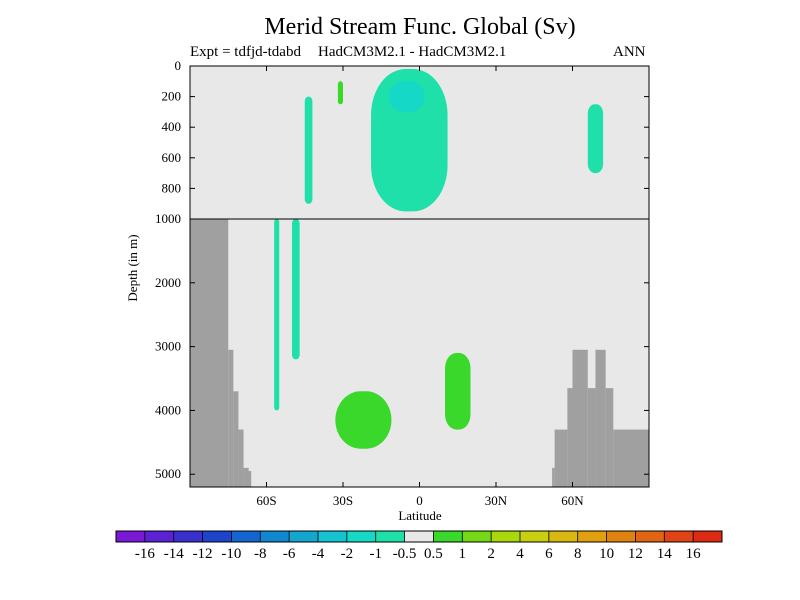  Describe the element at coordinates (178, 65) in the screenshot. I see `y-tick-label-0: 0` at that location.